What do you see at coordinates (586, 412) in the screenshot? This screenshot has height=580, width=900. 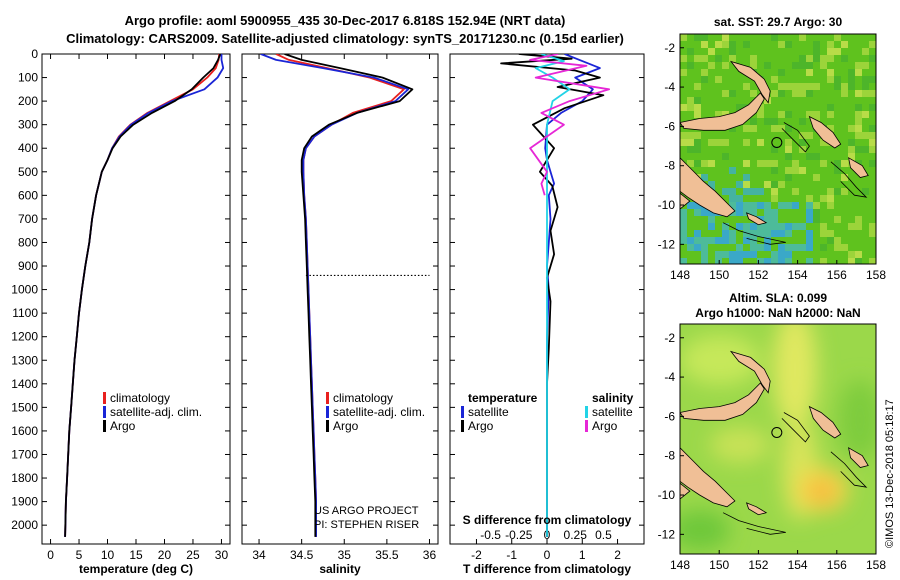 I see `legend-swatch-s-satellite` at bounding box center [586, 412].